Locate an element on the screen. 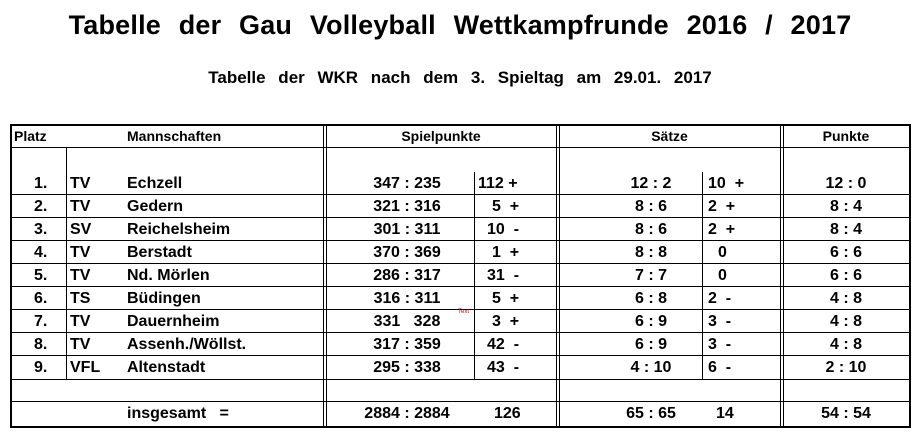  table-row-1-punkte: 12 : 0 is located at coordinates (846, 183).